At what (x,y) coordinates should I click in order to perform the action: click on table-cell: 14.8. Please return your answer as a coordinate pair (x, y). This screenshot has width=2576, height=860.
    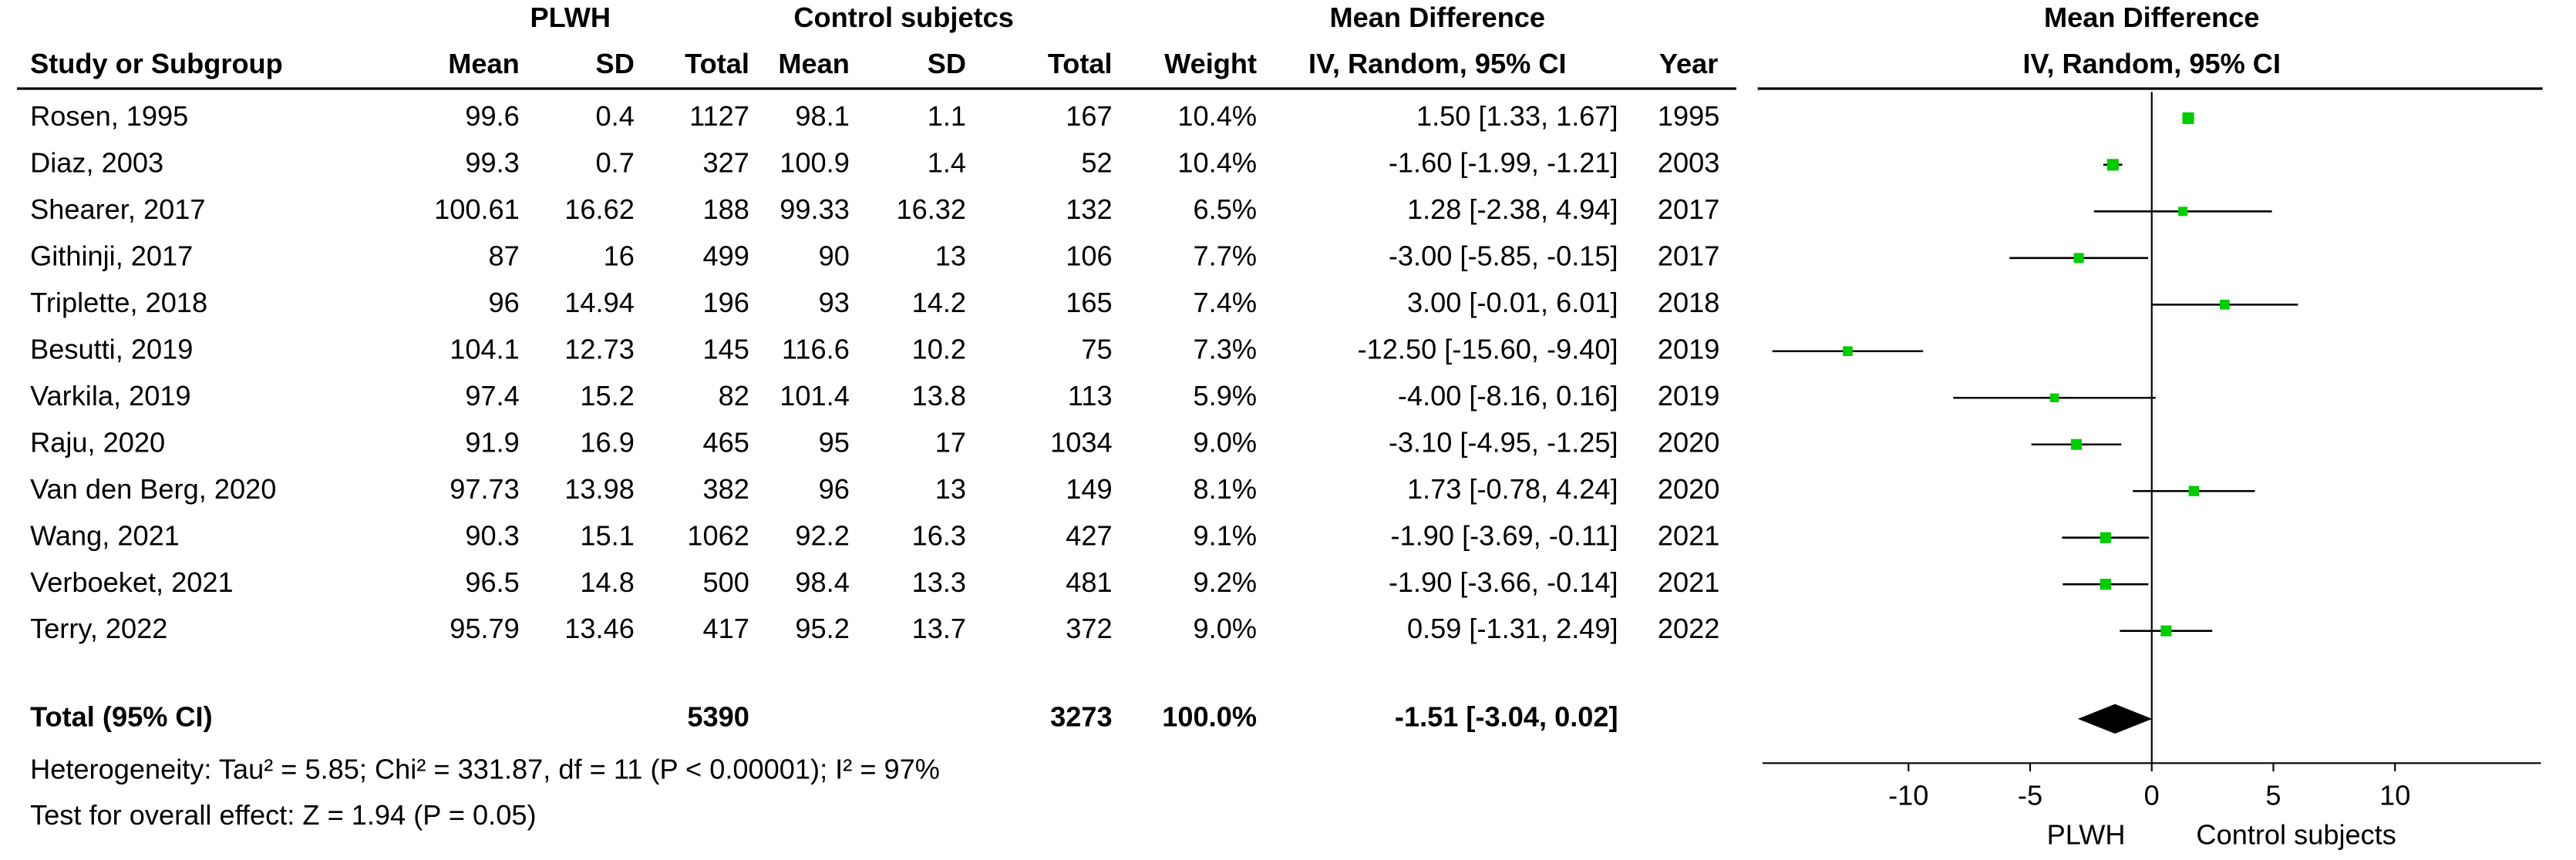
    Looking at the image, I should click on (607, 582).